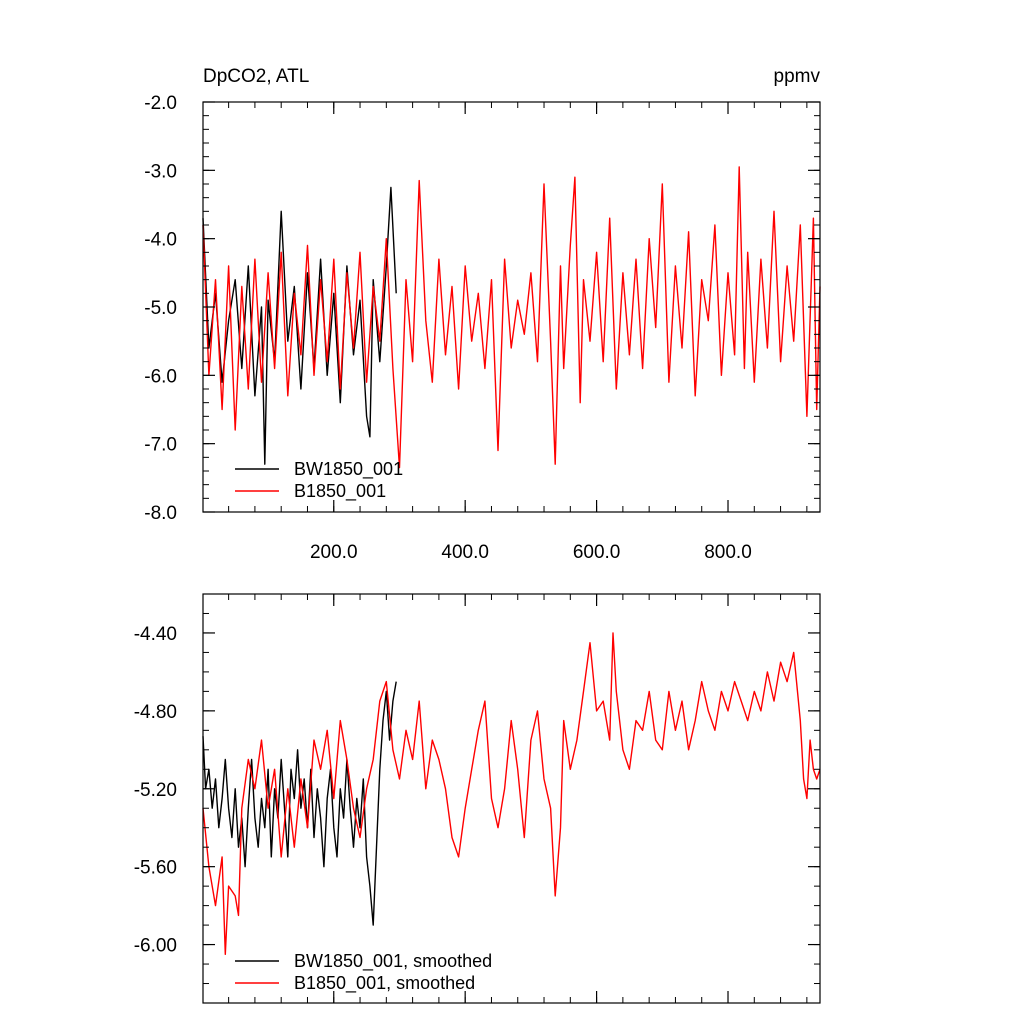 The width and height of the screenshot is (1024, 1024). I want to click on y-tick-label: -7.0, so click(160, 445).